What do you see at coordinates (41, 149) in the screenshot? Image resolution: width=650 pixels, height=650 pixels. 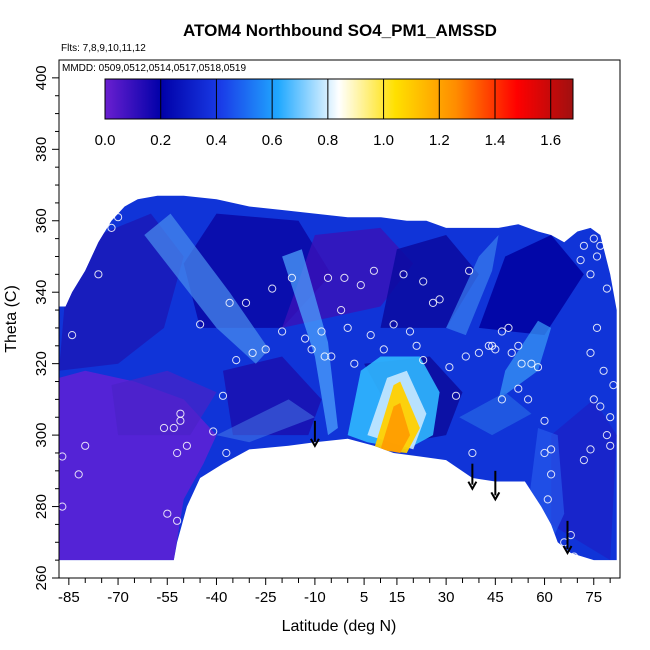 I see `y-tick-label: 380` at bounding box center [41, 149].